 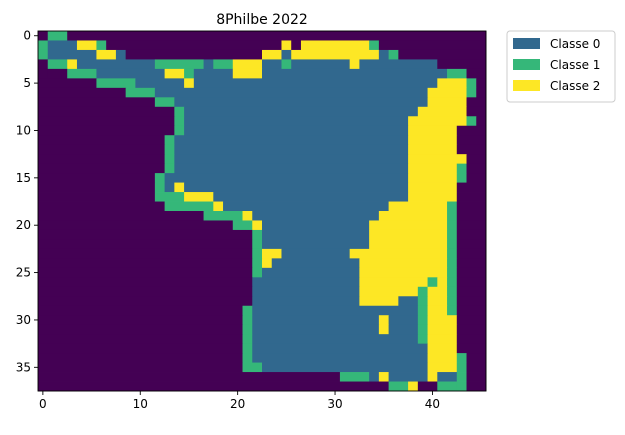 What do you see at coordinates (575, 44) in the screenshot?
I see `legend-label: Classe 0` at bounding box center [575, 44].